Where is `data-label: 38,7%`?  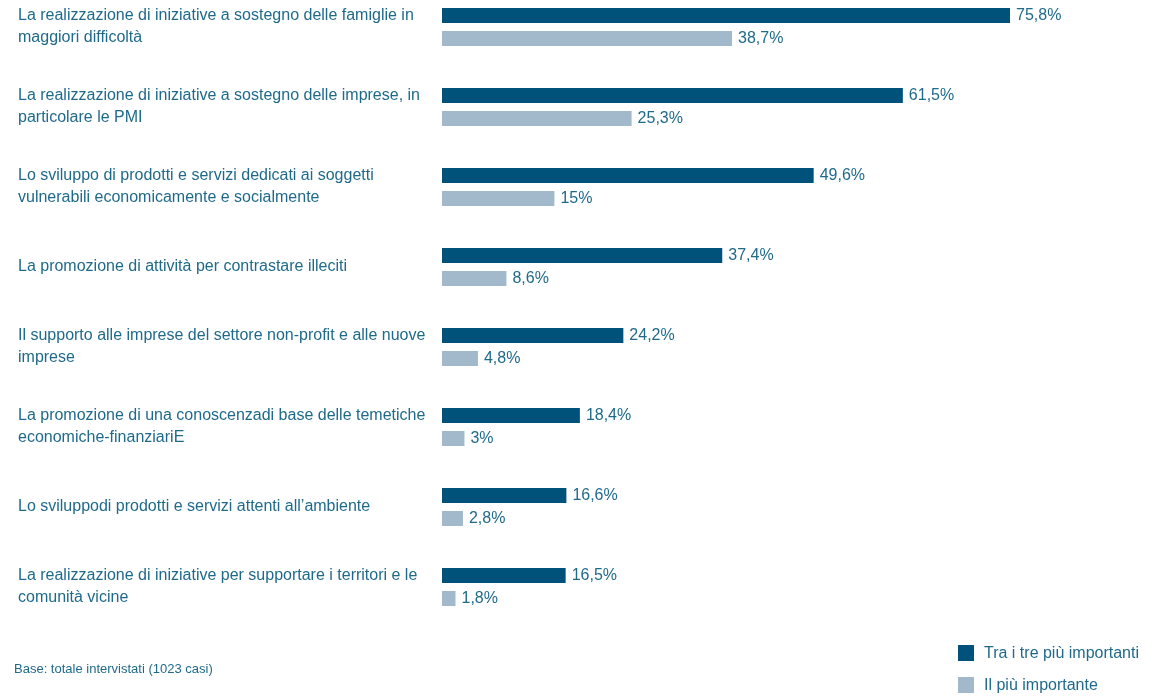
data-label: 38,7% is located at coordinates (760, 37).